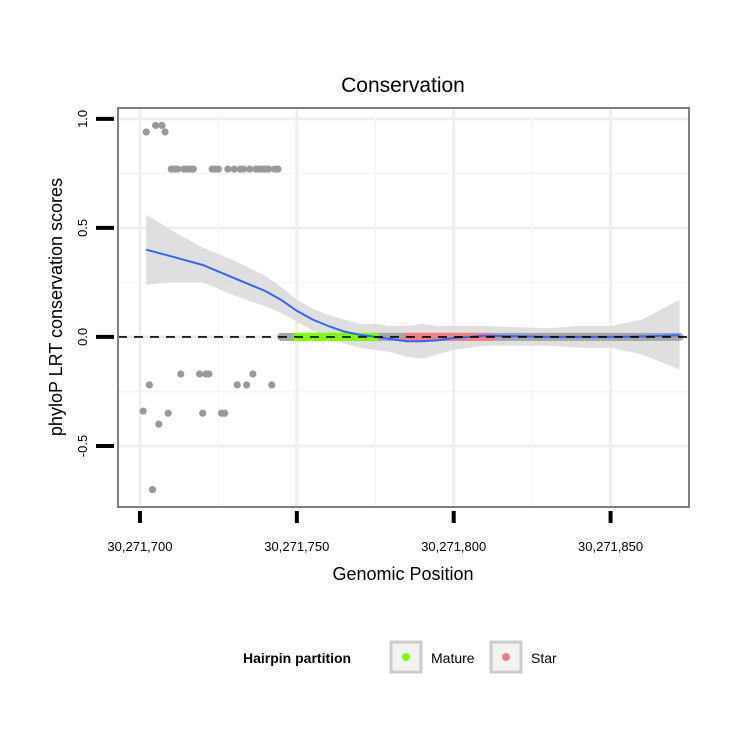 The height and width of the screenshot is (755, 750). I want to click on confidence-ribbon, so click(413, 292).